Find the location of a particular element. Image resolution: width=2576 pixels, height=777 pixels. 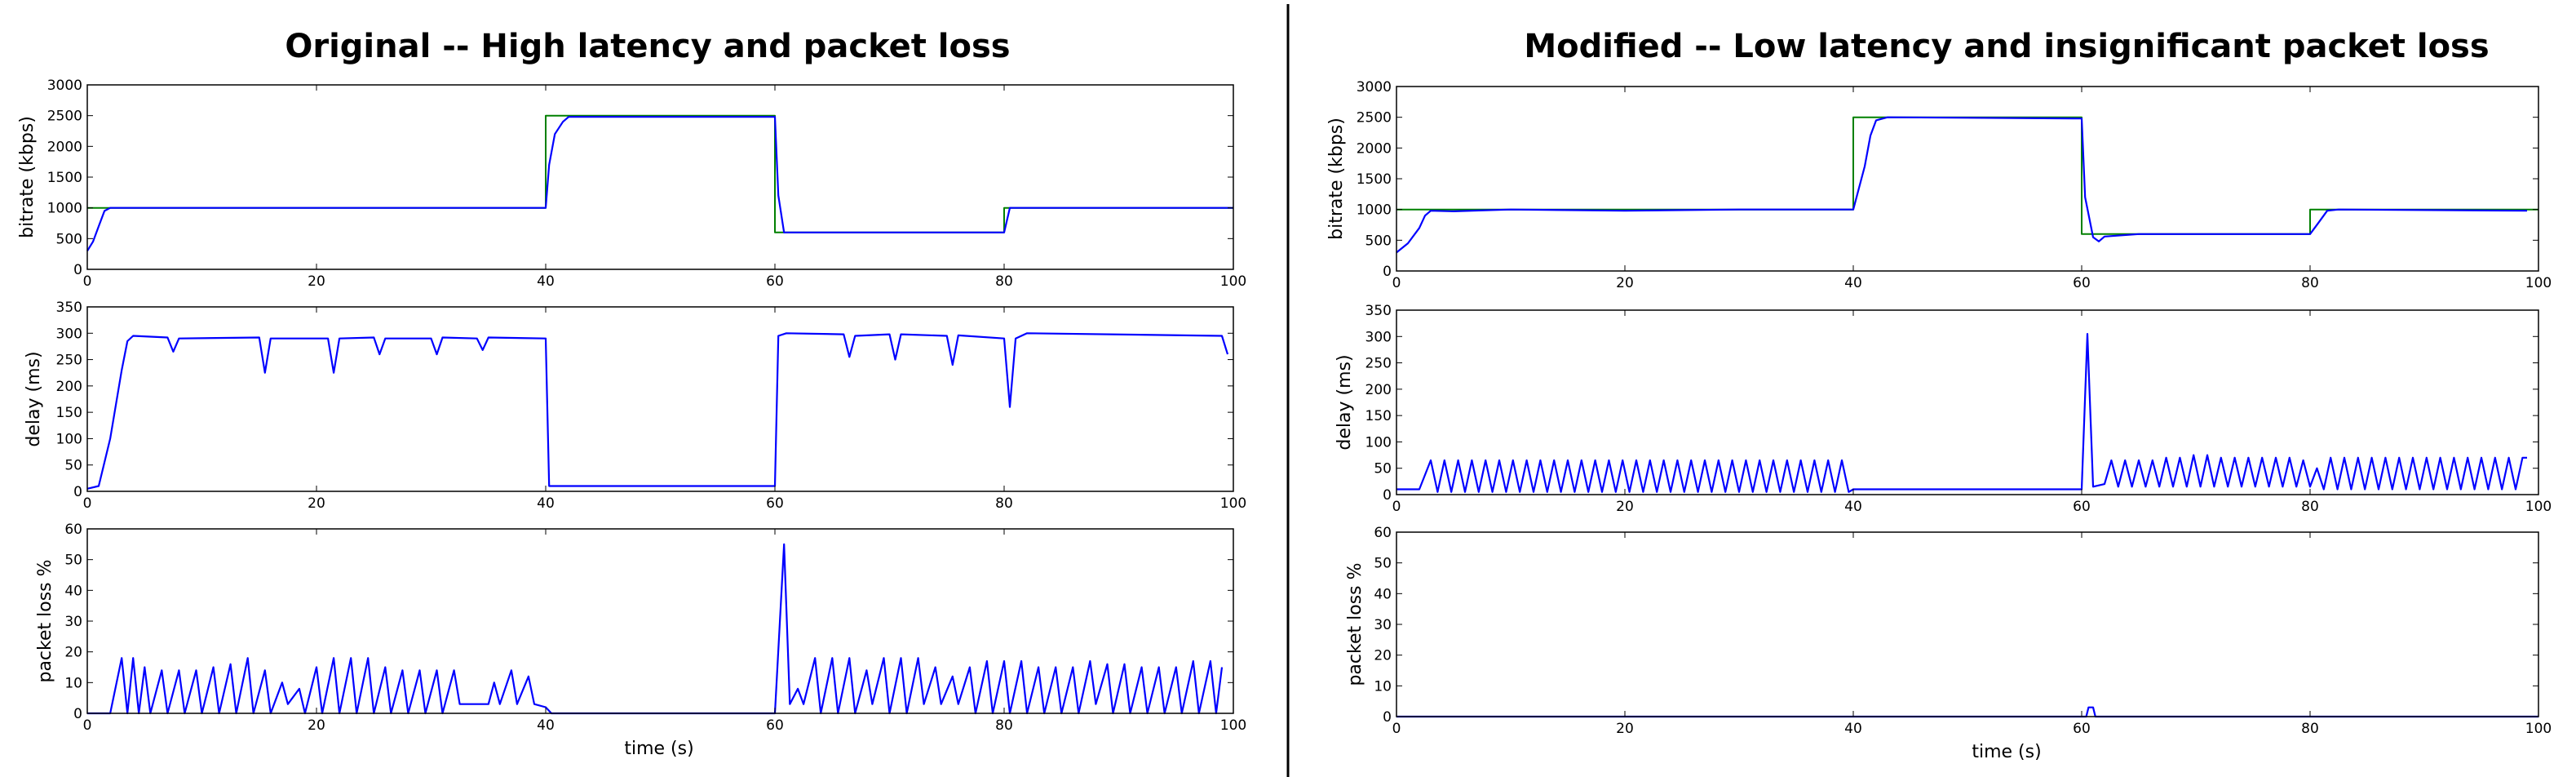

left-xlabel: time (s) is located at coordinates (658, 749).